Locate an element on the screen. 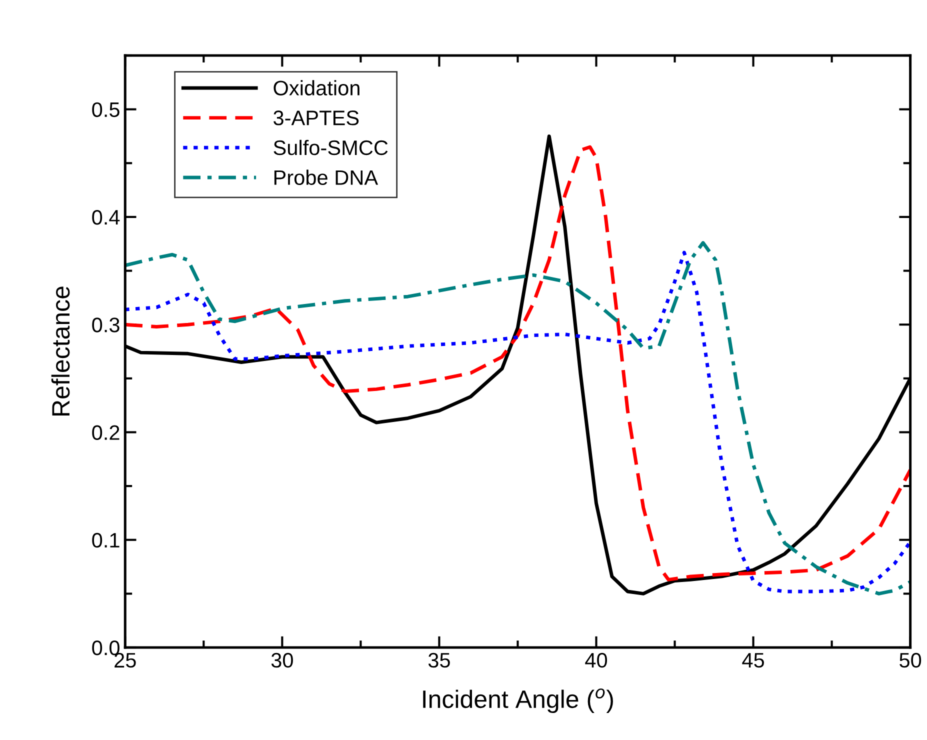 The image size is (927, 740). x-tick-label: 30 is located at coordinates (282, 660).